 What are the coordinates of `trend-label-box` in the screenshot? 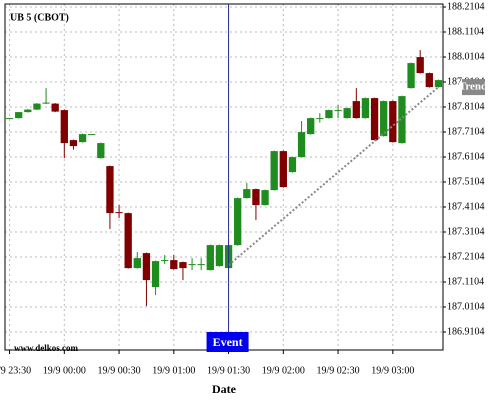 It's located at (473, 87).